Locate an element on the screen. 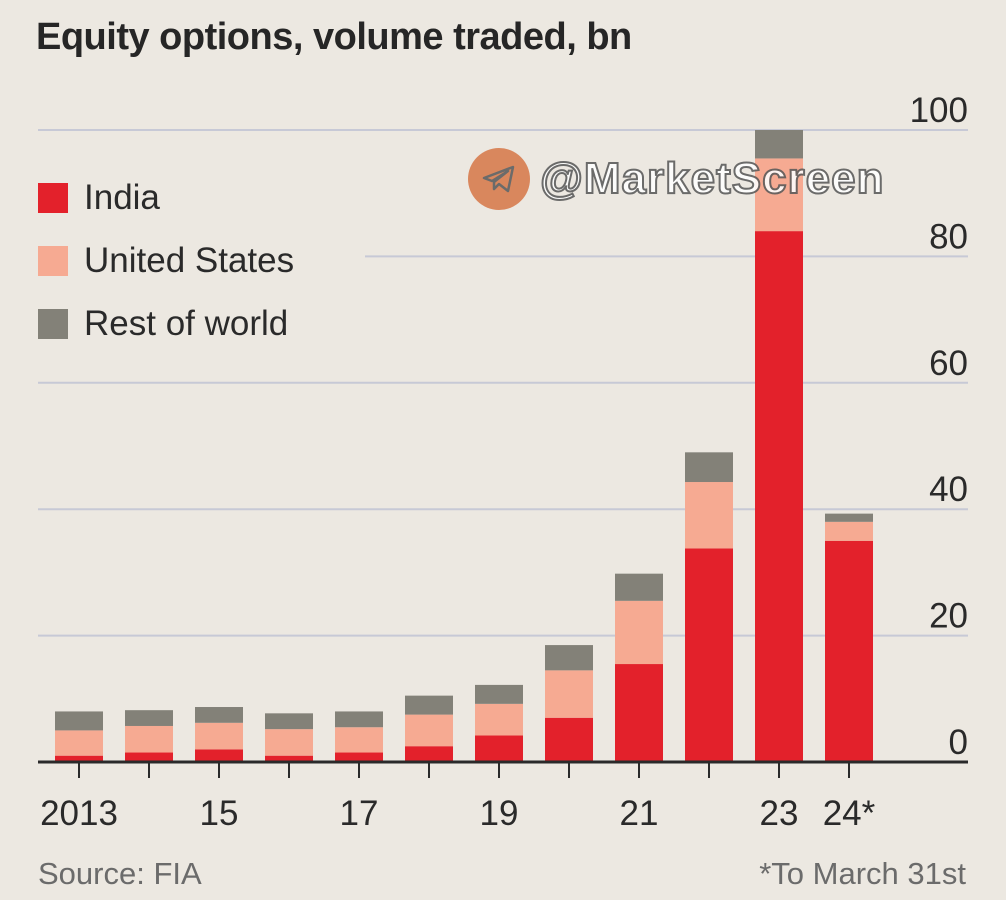 Image resolution: width=1006 pixels, height=900 pixels. legend-swatch-india is located at coordinates (53, 198).